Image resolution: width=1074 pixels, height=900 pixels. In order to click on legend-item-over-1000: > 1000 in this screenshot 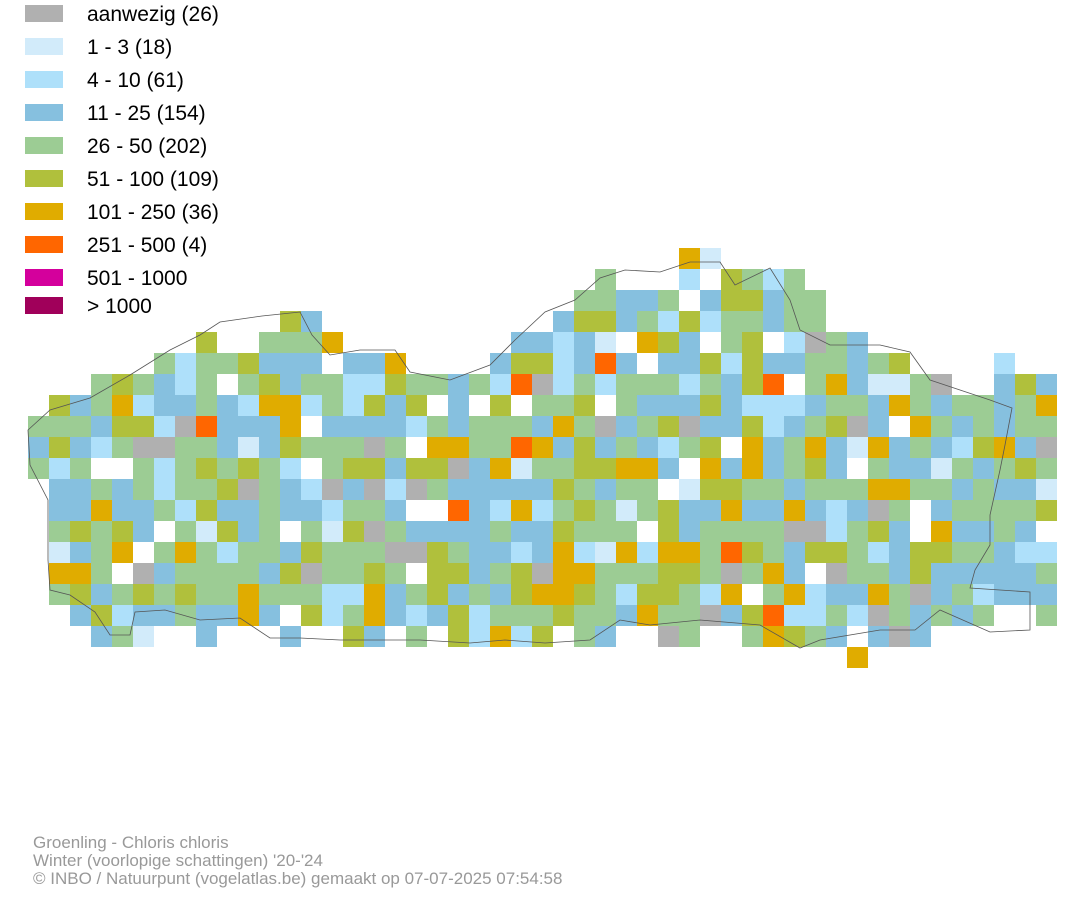, I will do `click(150, 307)`.